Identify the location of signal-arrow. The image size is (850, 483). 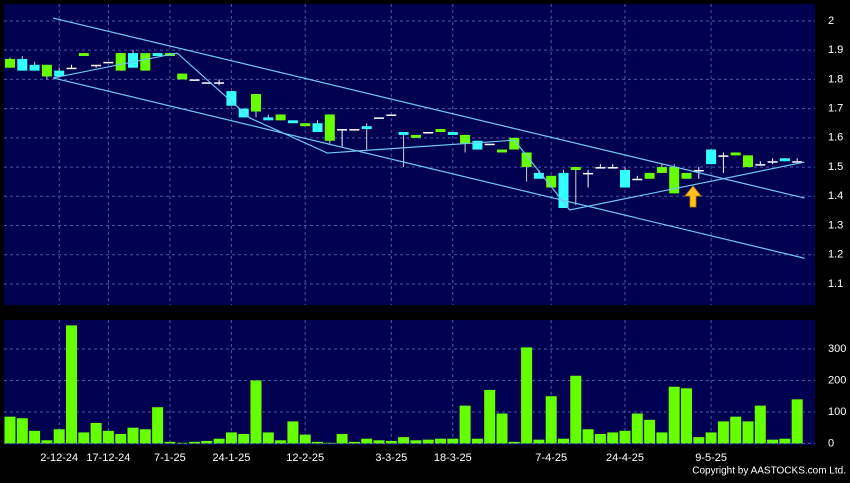
(693, 196).